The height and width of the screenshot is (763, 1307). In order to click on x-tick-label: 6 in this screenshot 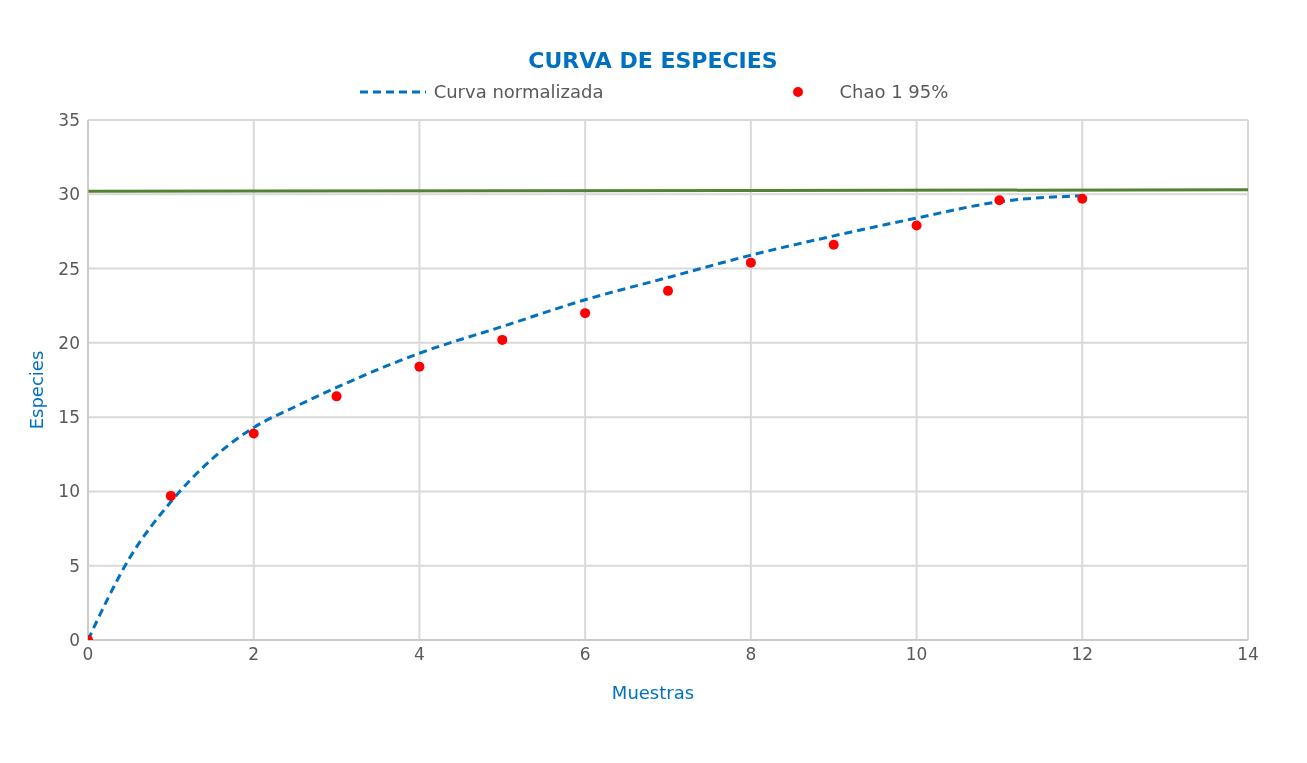, I will do `click(585, 654)`.